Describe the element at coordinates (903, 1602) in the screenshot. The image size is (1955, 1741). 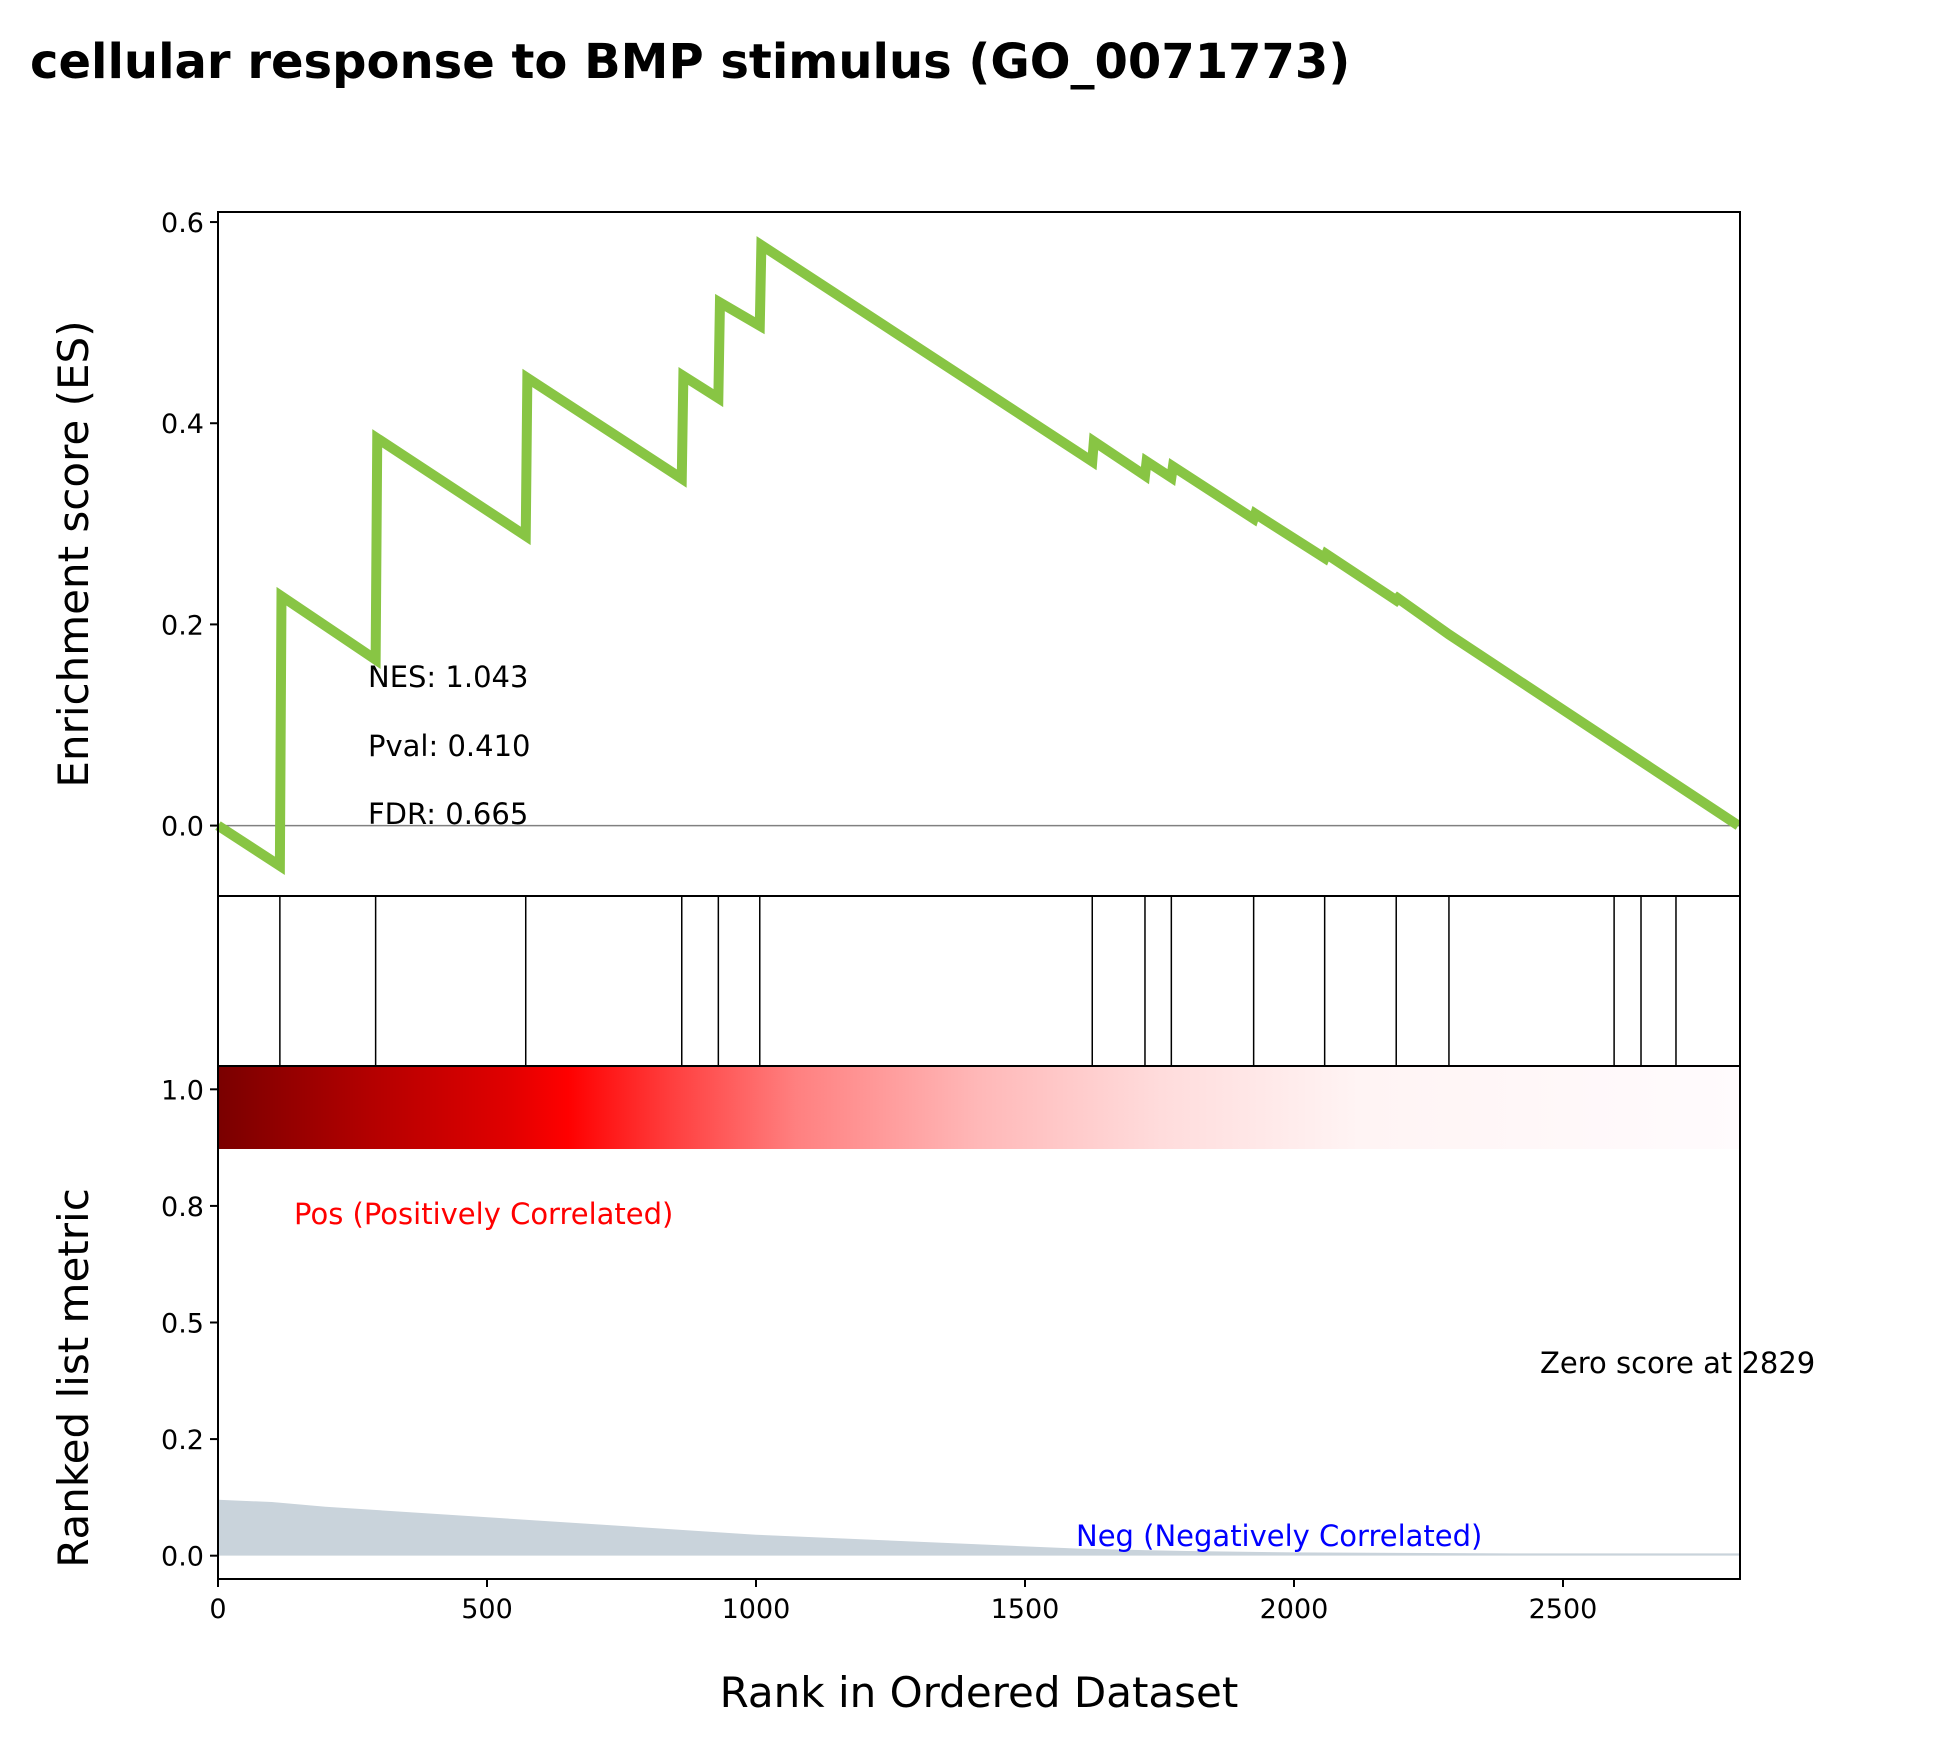
I see `x-ticks: 0 500 1000 1500 2000 2500` at that location.